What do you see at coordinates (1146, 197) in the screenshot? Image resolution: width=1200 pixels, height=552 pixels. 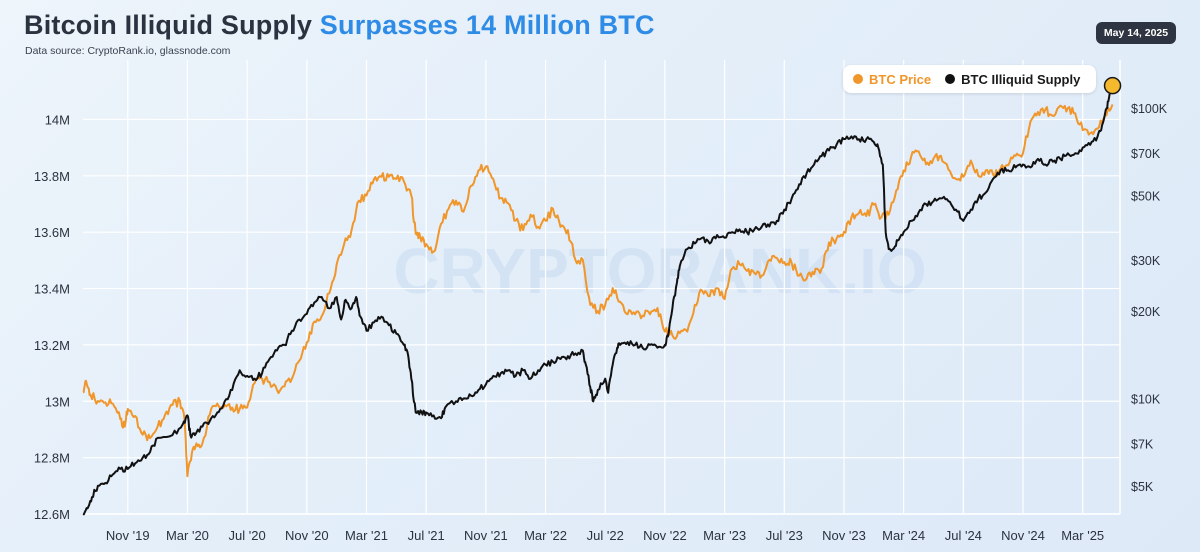 I see `right-tick-label: $50K` at bounding box center [1146, 197].